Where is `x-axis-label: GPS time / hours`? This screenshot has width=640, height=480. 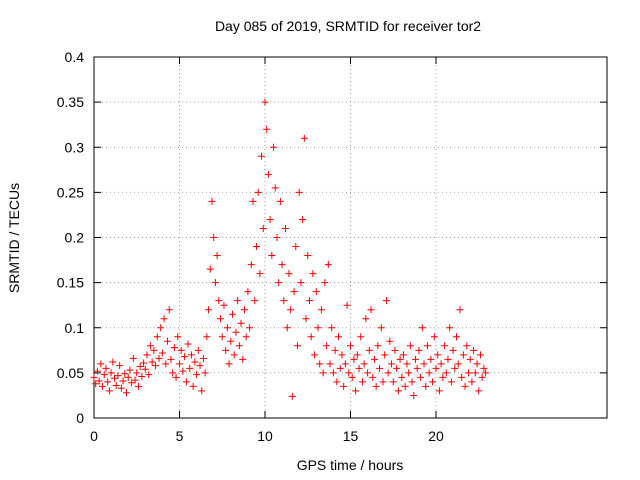 x-axis-label: GPS time / hours is located at coordinates (350, 465).